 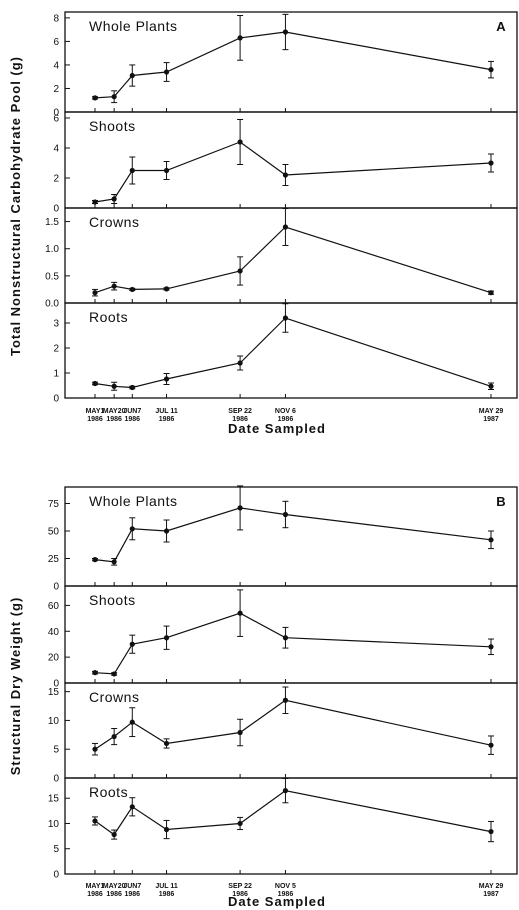 What do you see at coordinates (132, 886) in the screenshot?
I see `x-tick-label: JUN7` at bounding box center [132, 886].